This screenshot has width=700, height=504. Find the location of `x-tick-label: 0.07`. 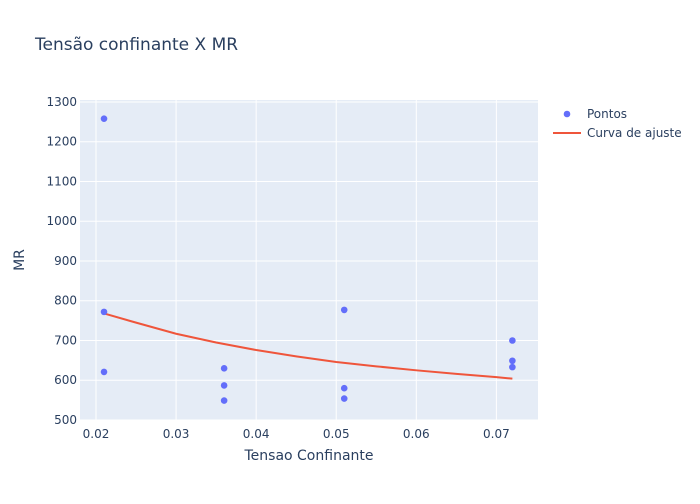

x-tick-label: 0.07 is located at coordinates (496, 434).